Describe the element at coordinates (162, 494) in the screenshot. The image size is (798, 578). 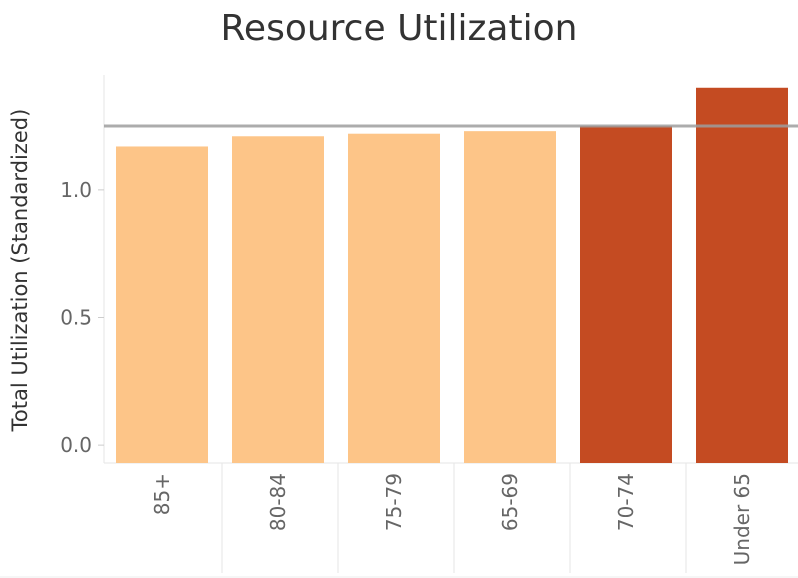
I see `x-tick-label: 85+` at that location.